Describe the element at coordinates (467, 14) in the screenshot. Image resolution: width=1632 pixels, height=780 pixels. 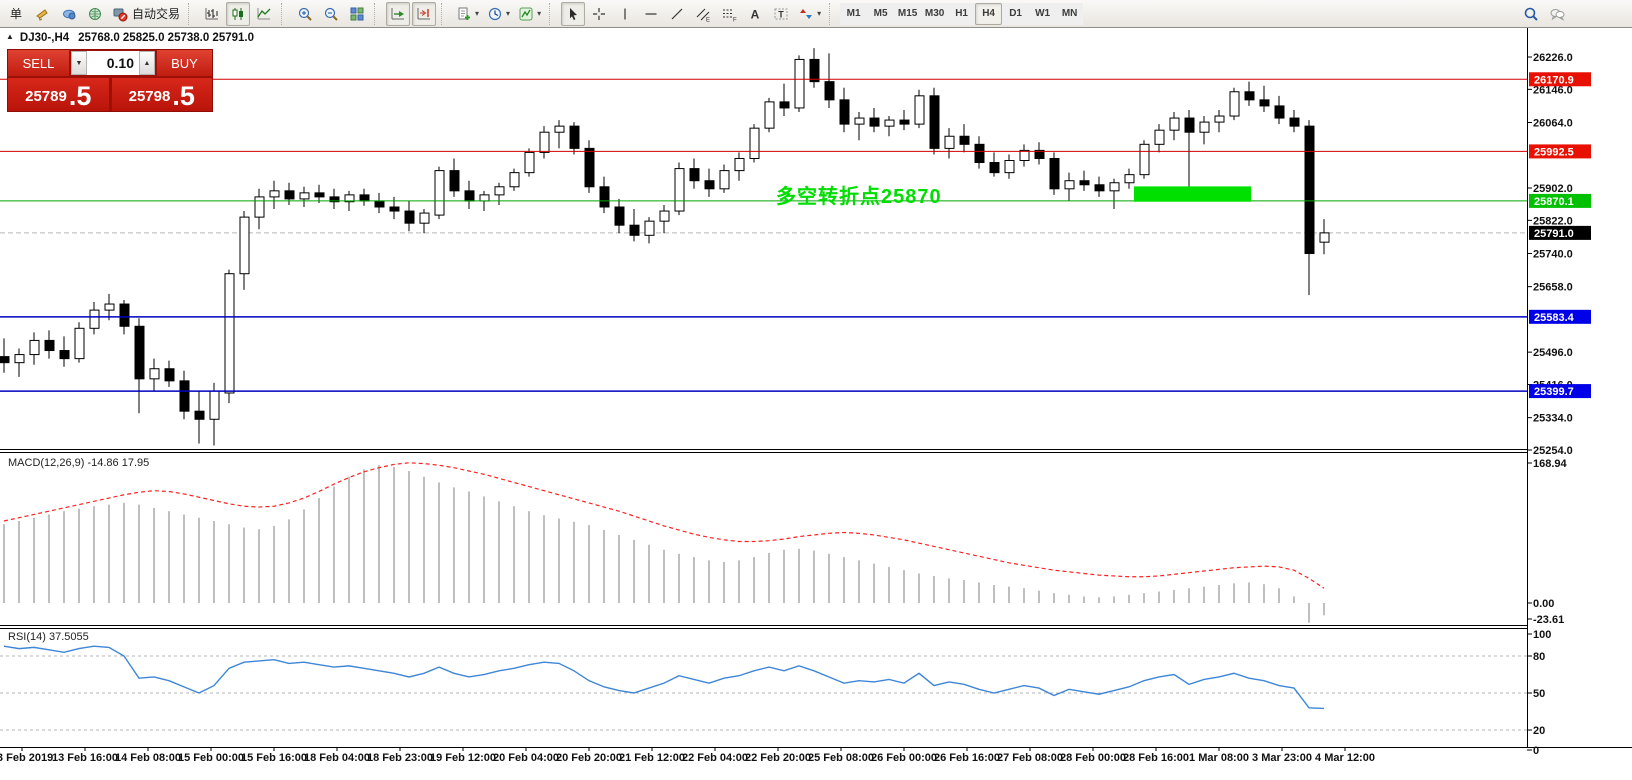
I see `new-chart-button: ▾` at that location.